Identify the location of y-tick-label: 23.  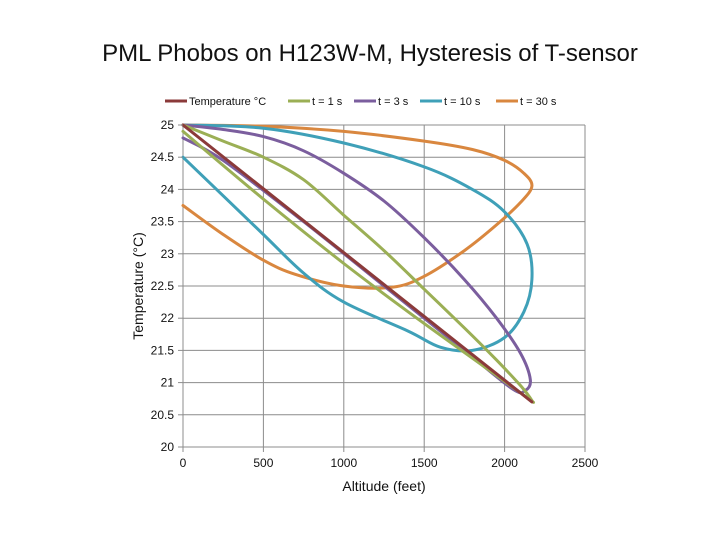
(168, 254).